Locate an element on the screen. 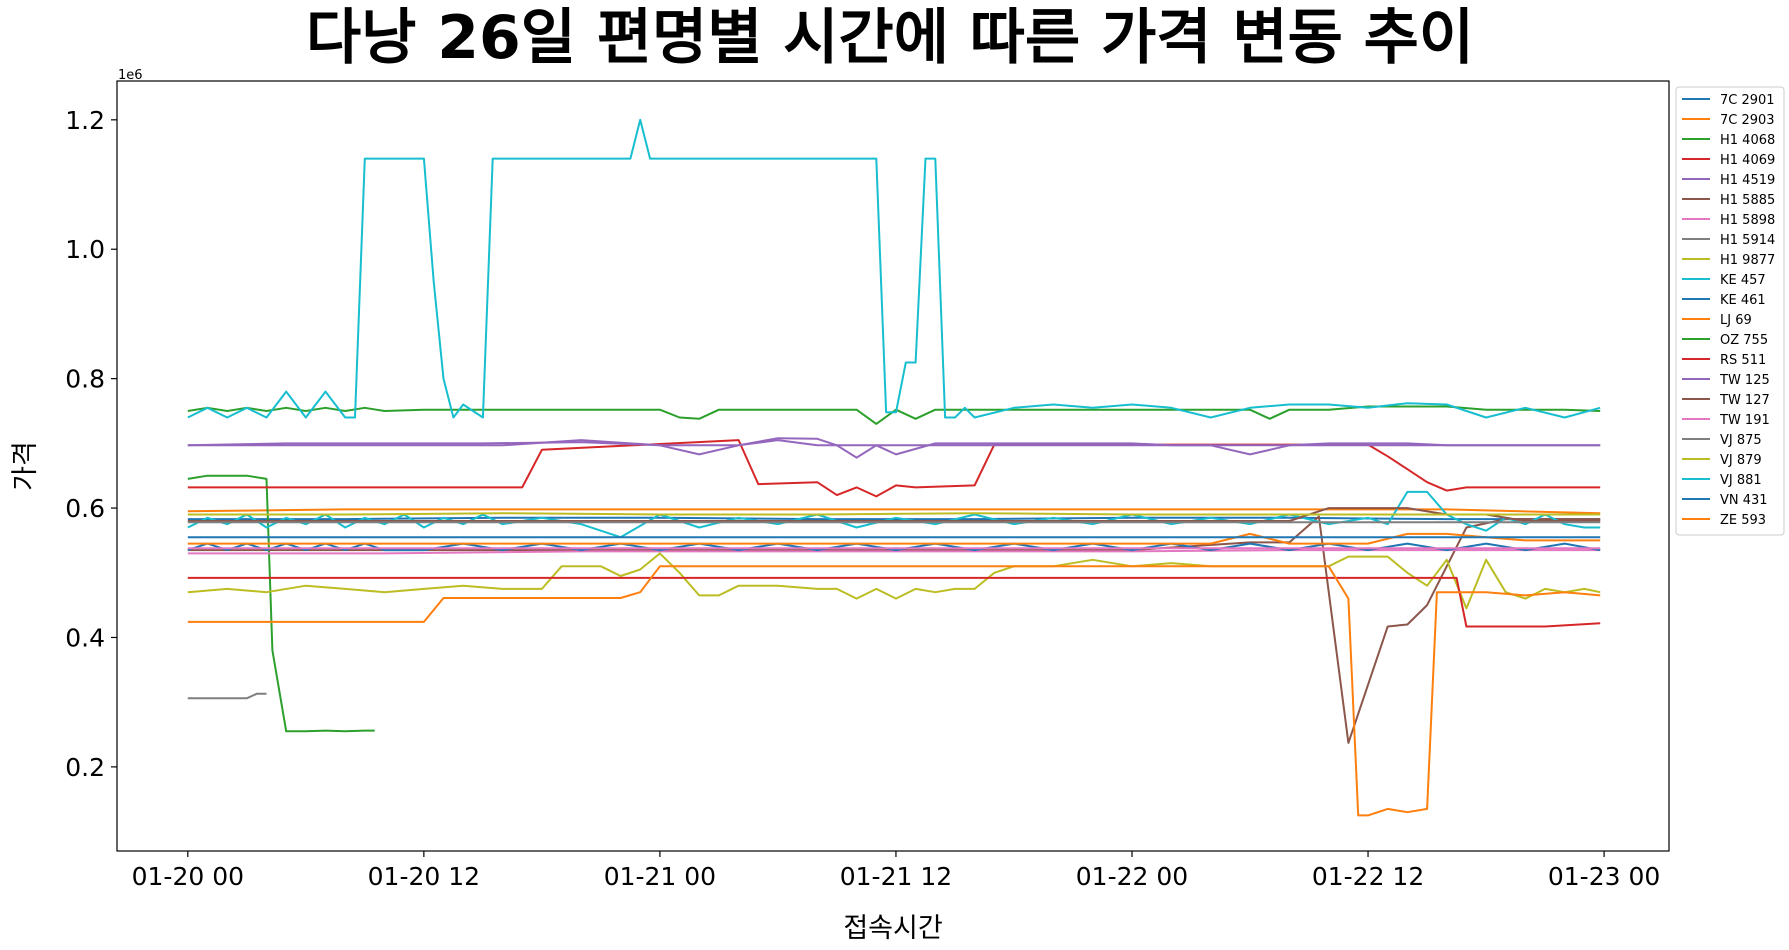 The height and width of the screenshot is (950, 1789). legend-label: KE 457 is located at coordinates (1743, 280).